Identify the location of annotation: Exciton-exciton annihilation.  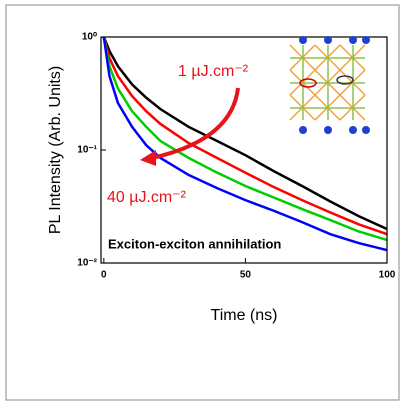
(194, 243).